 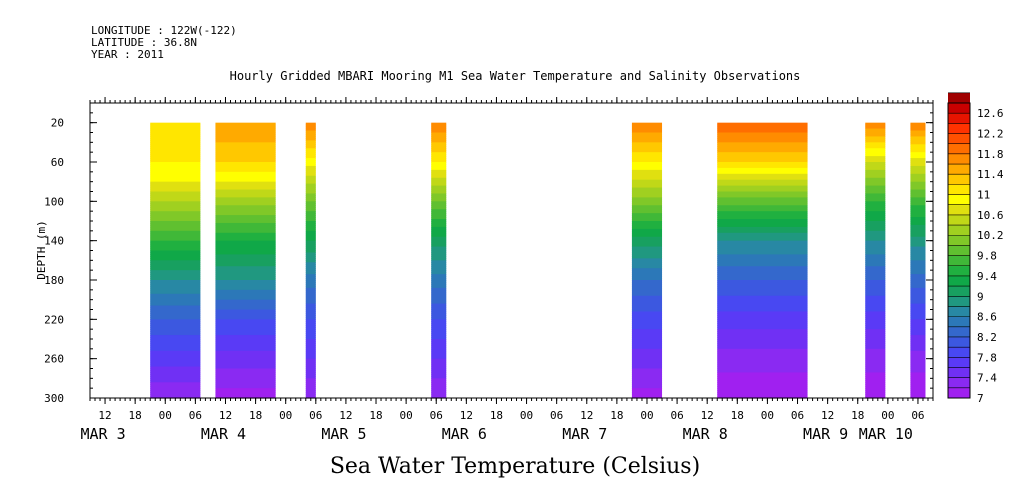 What do you see at coordinates (875, 260) in the screenshot?
I see `data-segment` at bounding box center [875, 260].